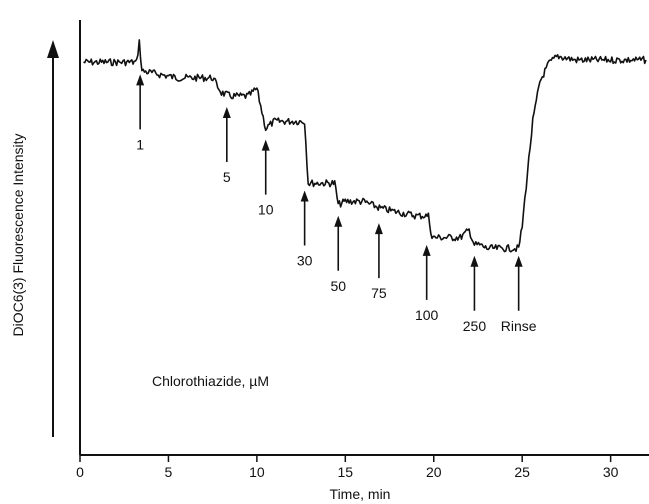 Image resolution: width=649 pixels, height=504 pixels. I want to click on x-tick-label: 20, so click(434, 472).